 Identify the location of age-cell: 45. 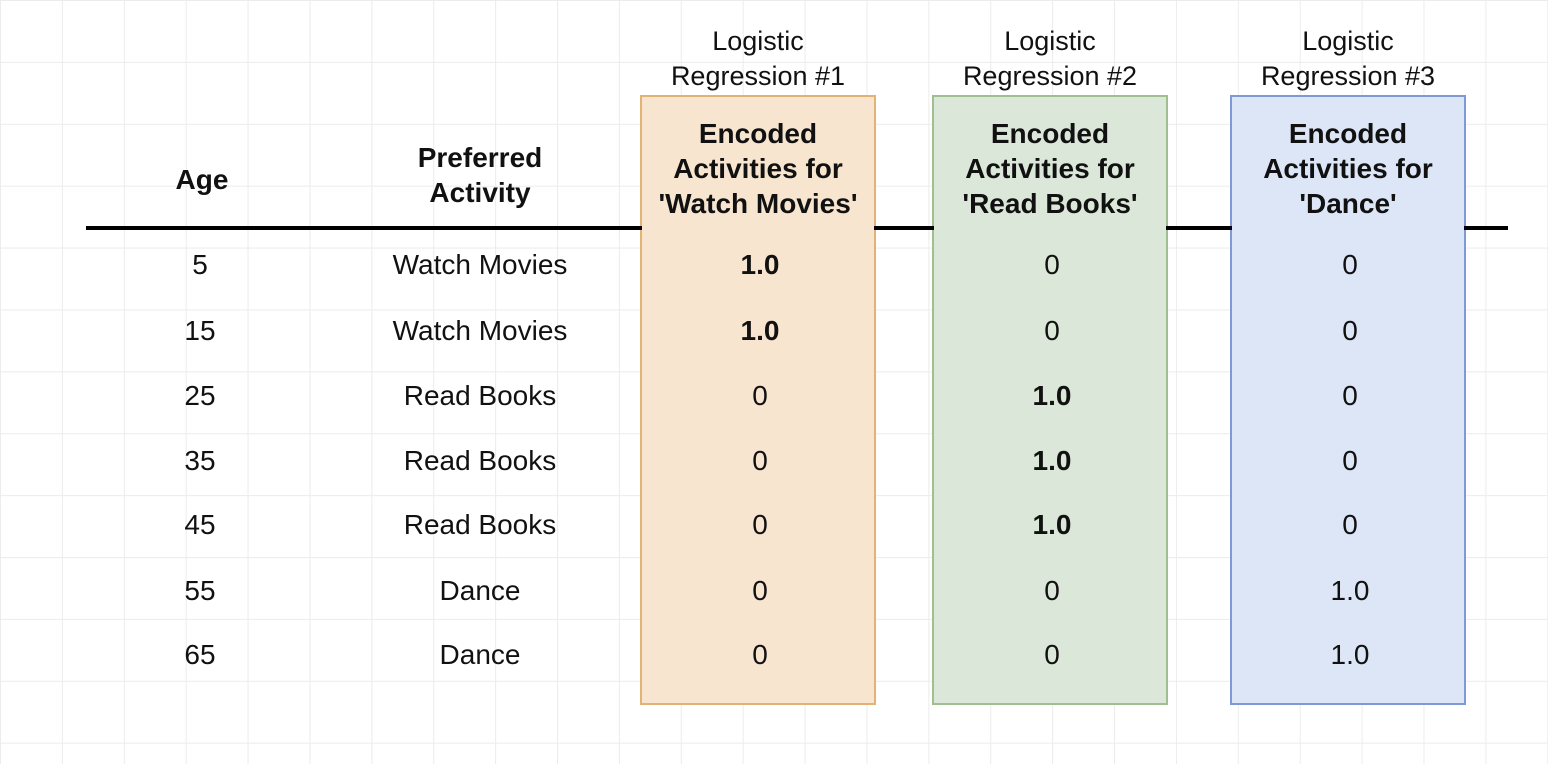
(200, 524).